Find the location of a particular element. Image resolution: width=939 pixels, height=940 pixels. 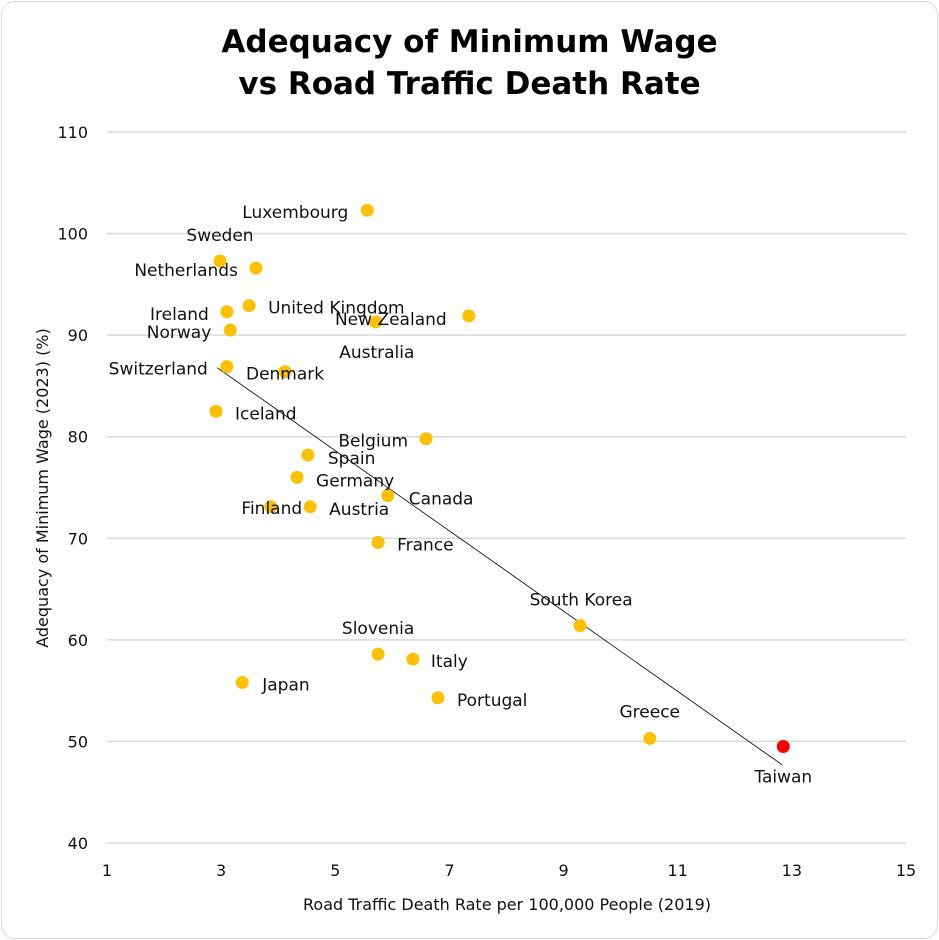

data-point-france is located at coordinates (378, 542).